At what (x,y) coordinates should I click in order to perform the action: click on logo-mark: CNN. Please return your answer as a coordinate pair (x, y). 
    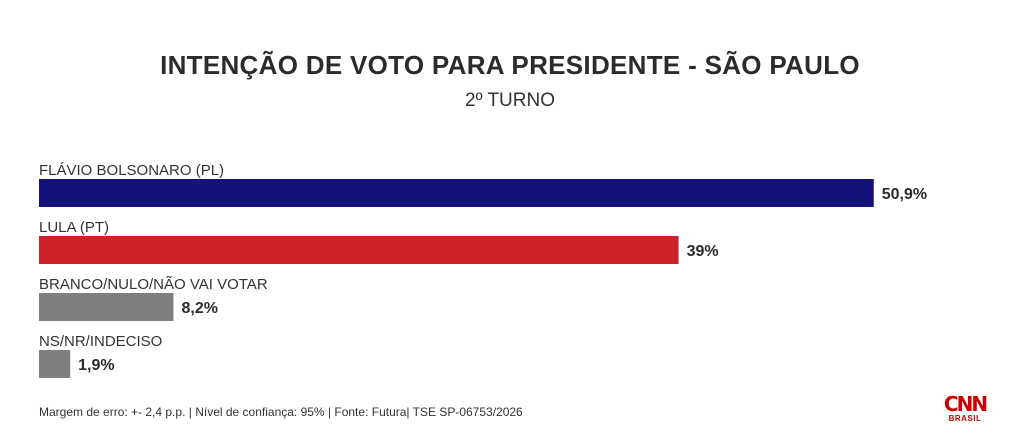
    Looking at the image, I should click on (965, 404).